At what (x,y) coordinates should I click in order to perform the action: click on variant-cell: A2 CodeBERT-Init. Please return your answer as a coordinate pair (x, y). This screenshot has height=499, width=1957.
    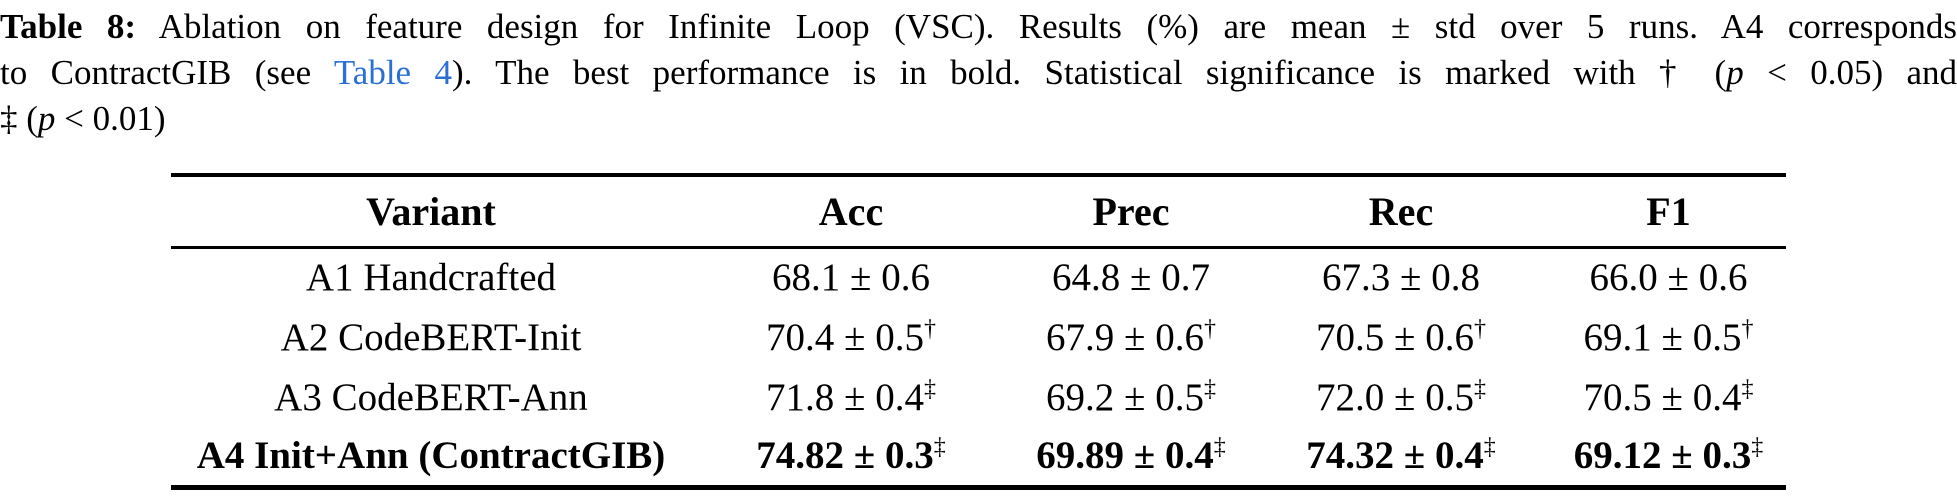
    Looking at the image, I should click on (431, 337).